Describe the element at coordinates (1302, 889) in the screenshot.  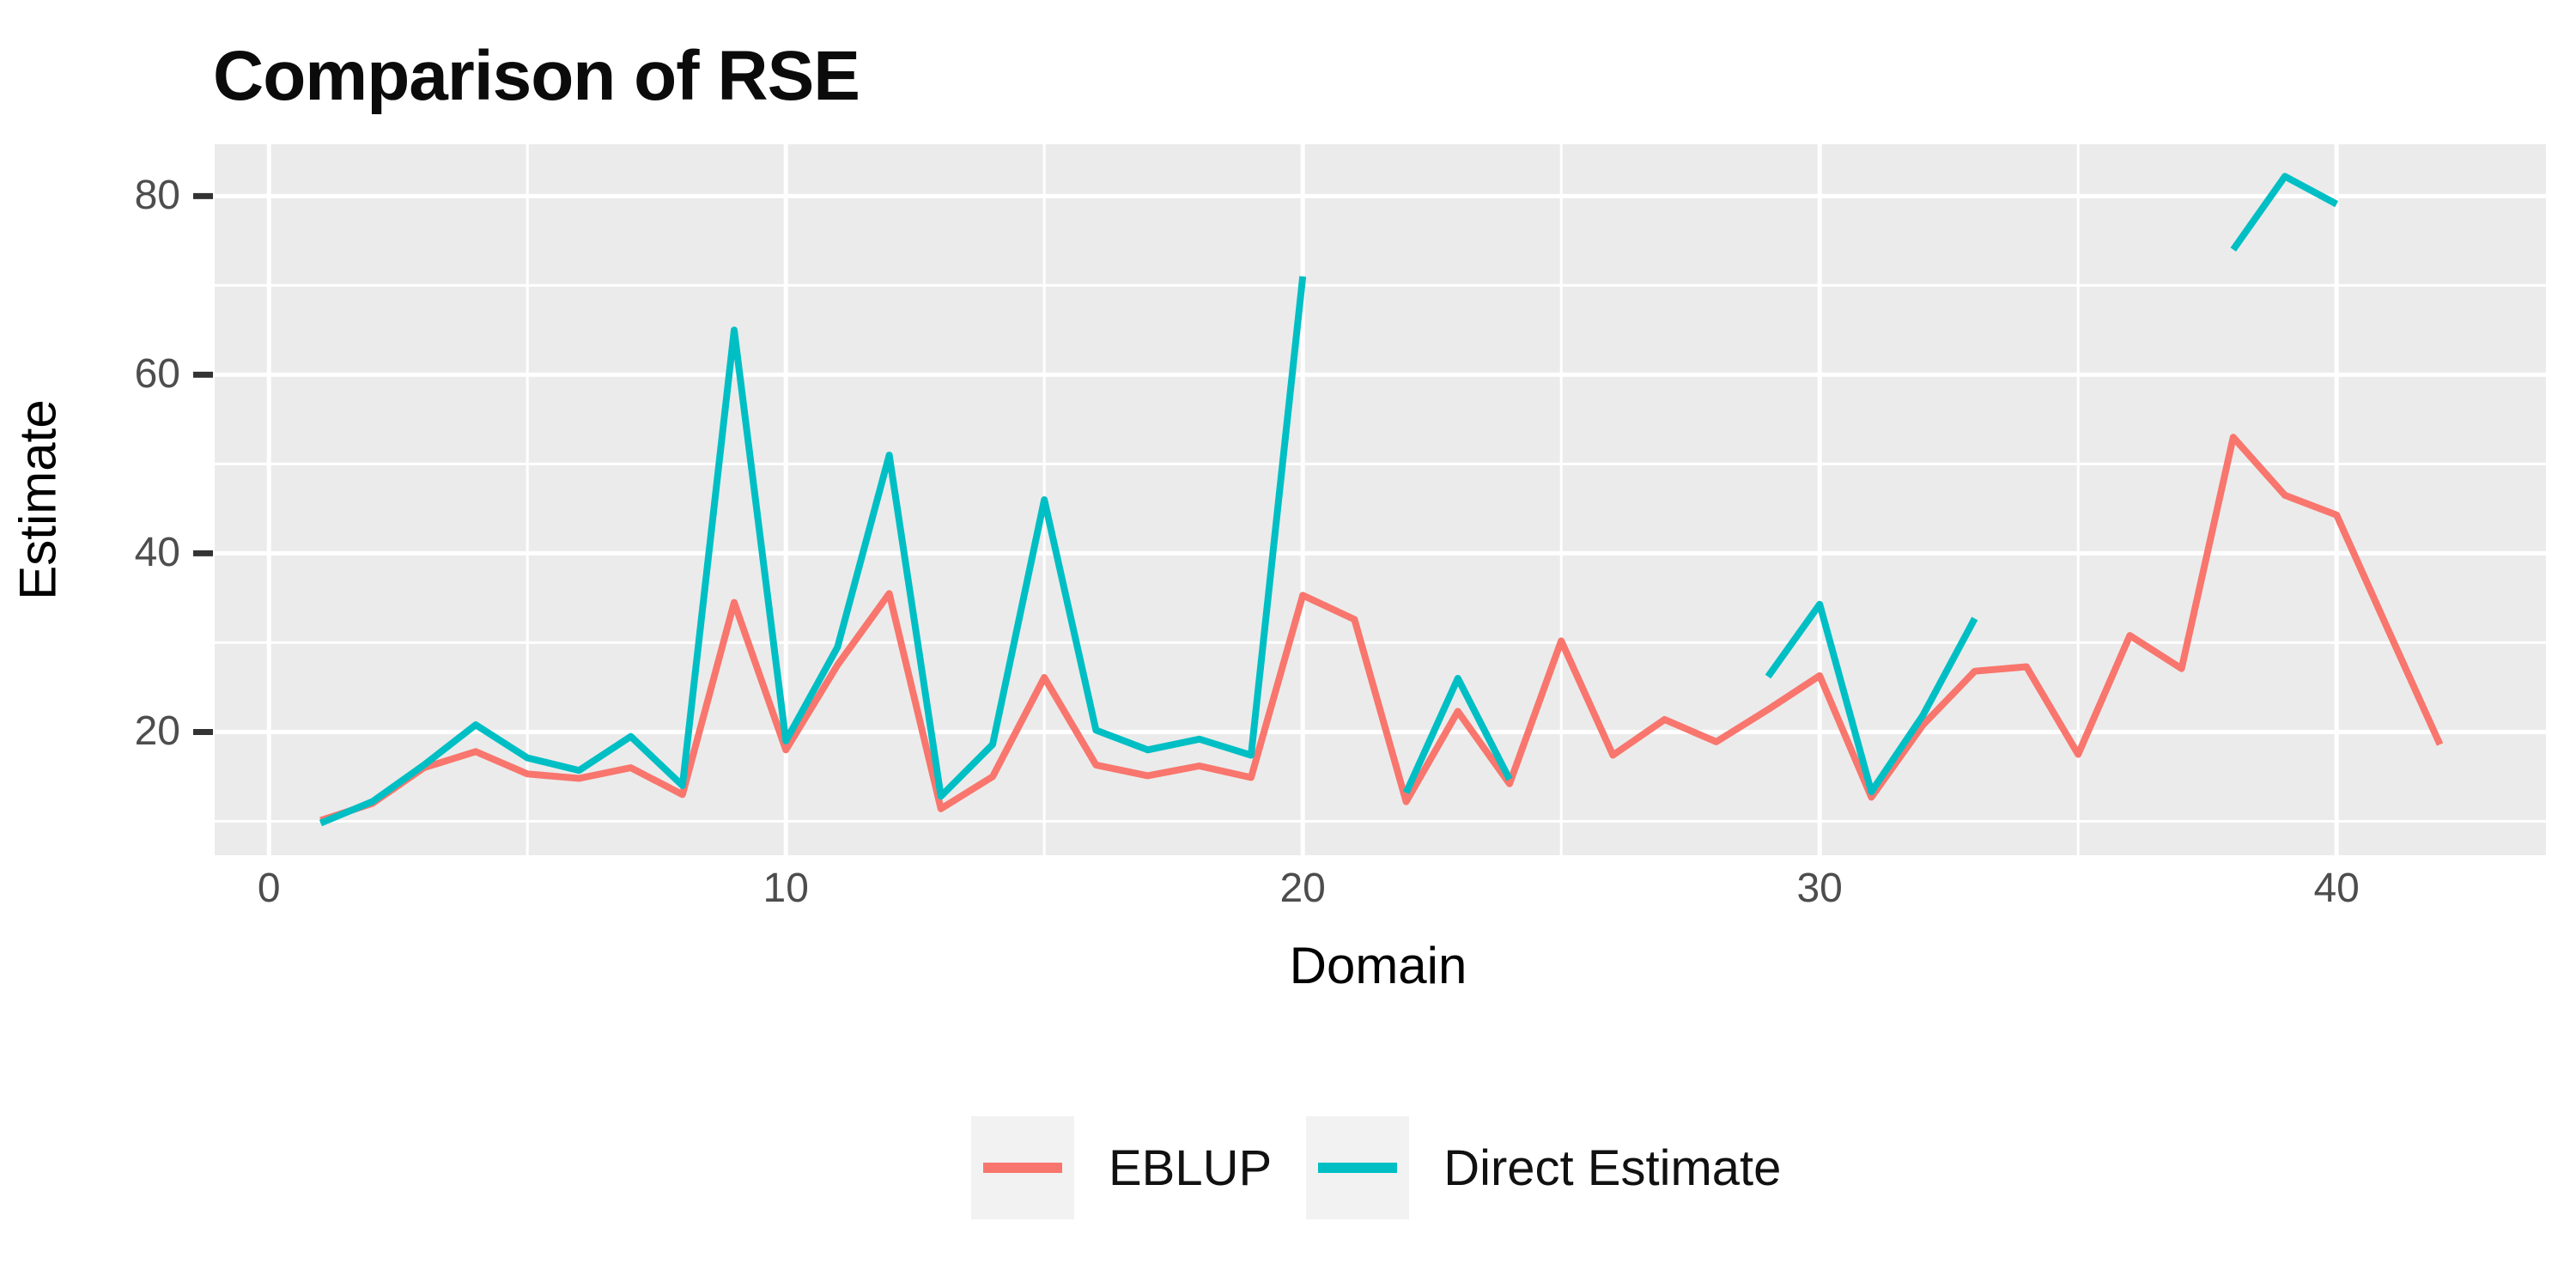
I see `x-tick-label-20: 20` at that location.